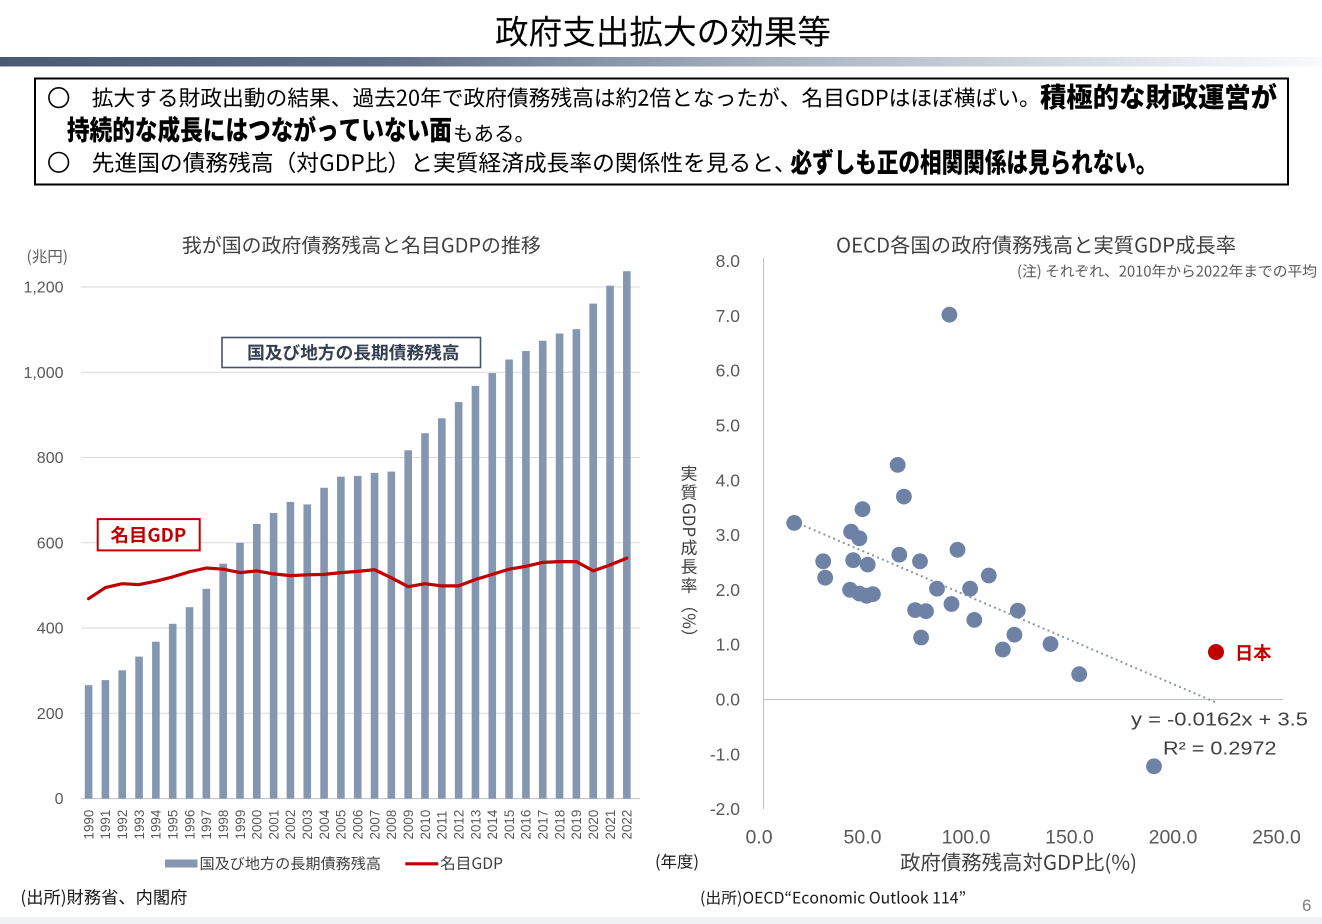 The height and width of the screenshot is (924, 1322). I want to click on svg-text: 1996, so click(189, 825).